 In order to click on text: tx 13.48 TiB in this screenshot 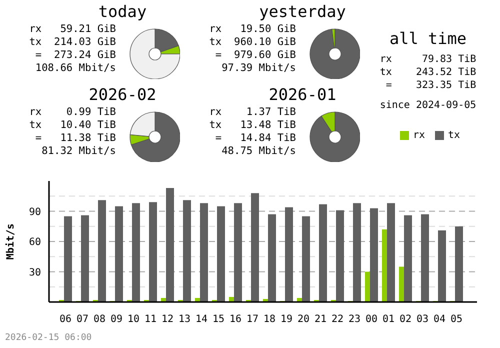, I will do `click(252, 125)`.